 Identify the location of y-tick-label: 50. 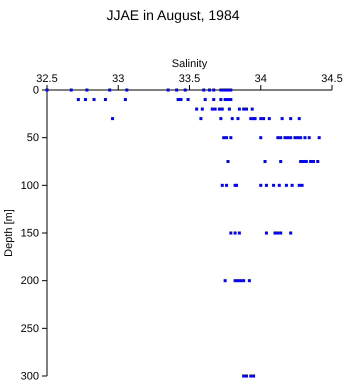
(32, 138).